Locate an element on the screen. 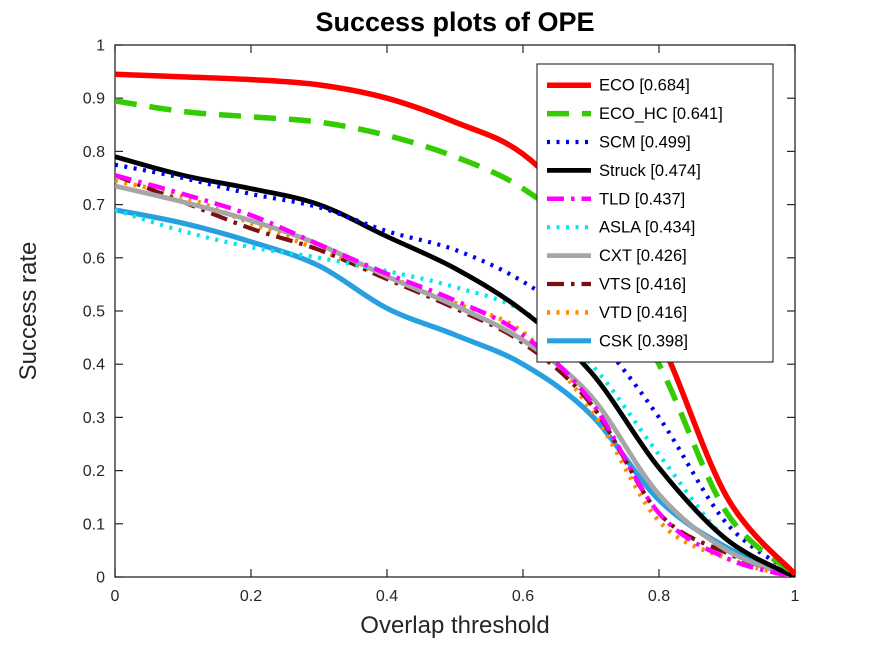 The image size is (875, 656). legend-item-ASLA: ASLA [0.434] is located at coordinates (621, 228).